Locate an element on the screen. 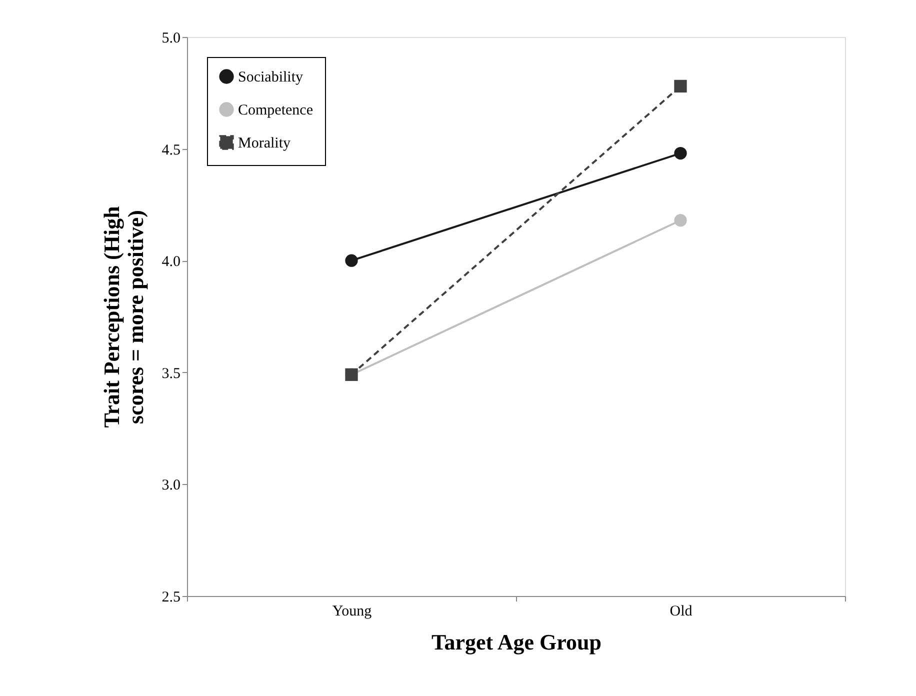  legend-label: Sociability is located at coordinates (271, 78).